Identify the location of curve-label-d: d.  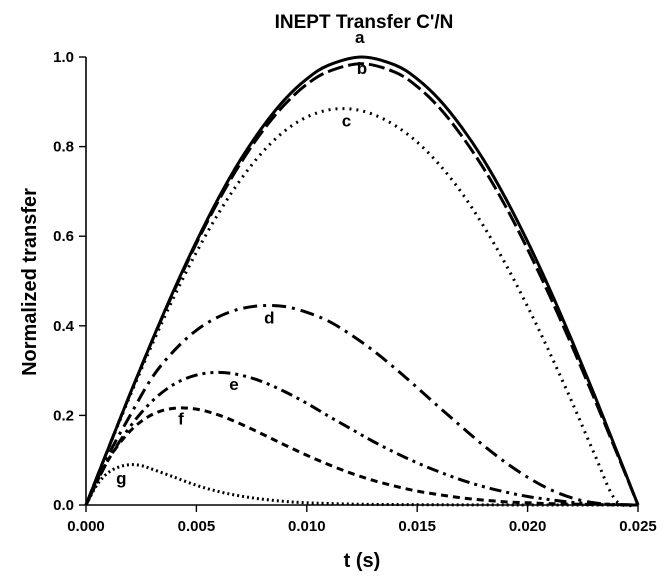
(269, 318).